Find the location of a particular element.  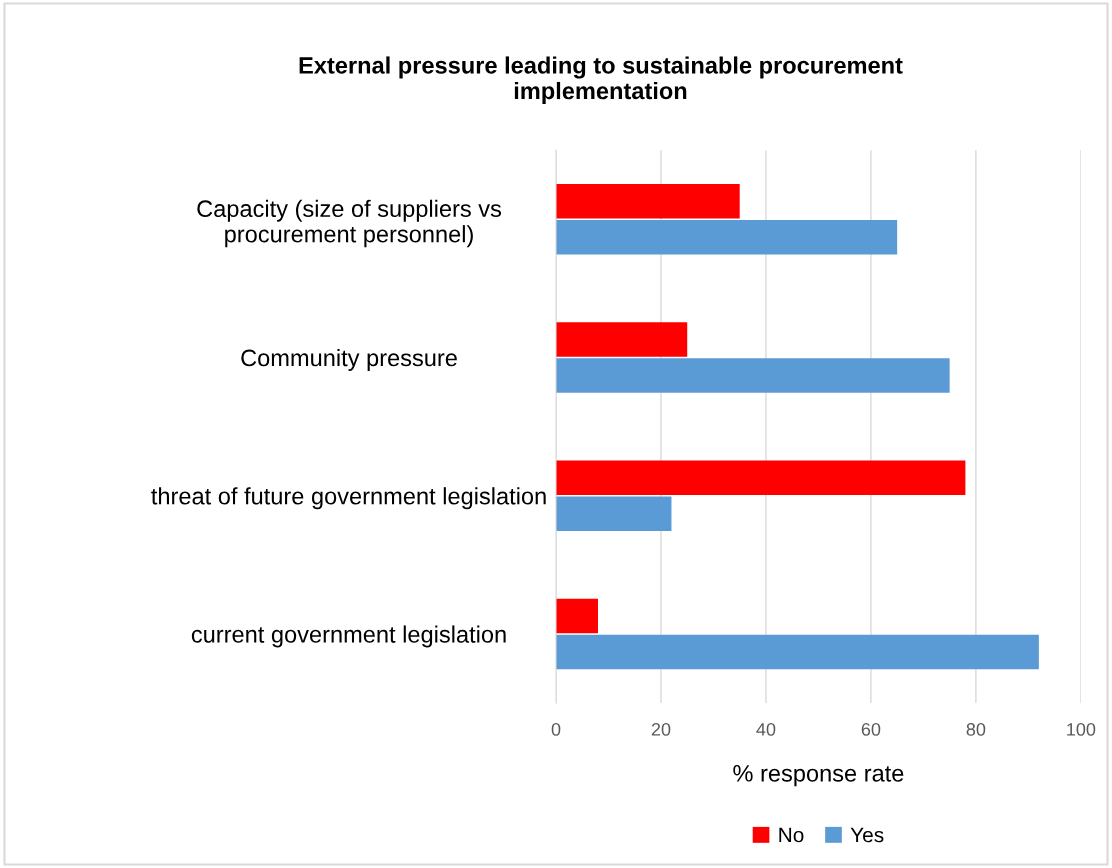

x-tick-label: 0 is located at coordinates (556, 729).